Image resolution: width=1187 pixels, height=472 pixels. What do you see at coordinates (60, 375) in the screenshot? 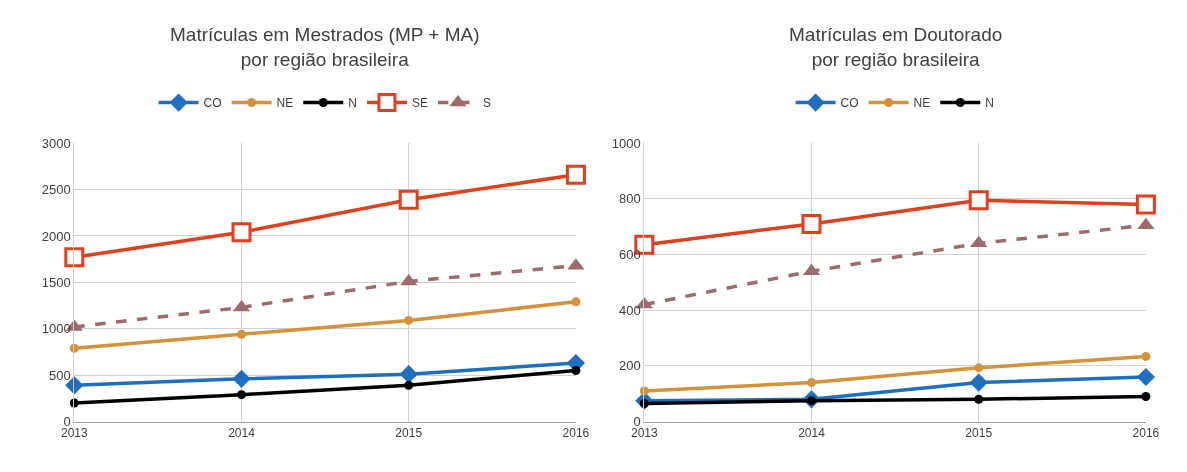
I see `y-tick-label: 500` at bounding box center [60, 375].